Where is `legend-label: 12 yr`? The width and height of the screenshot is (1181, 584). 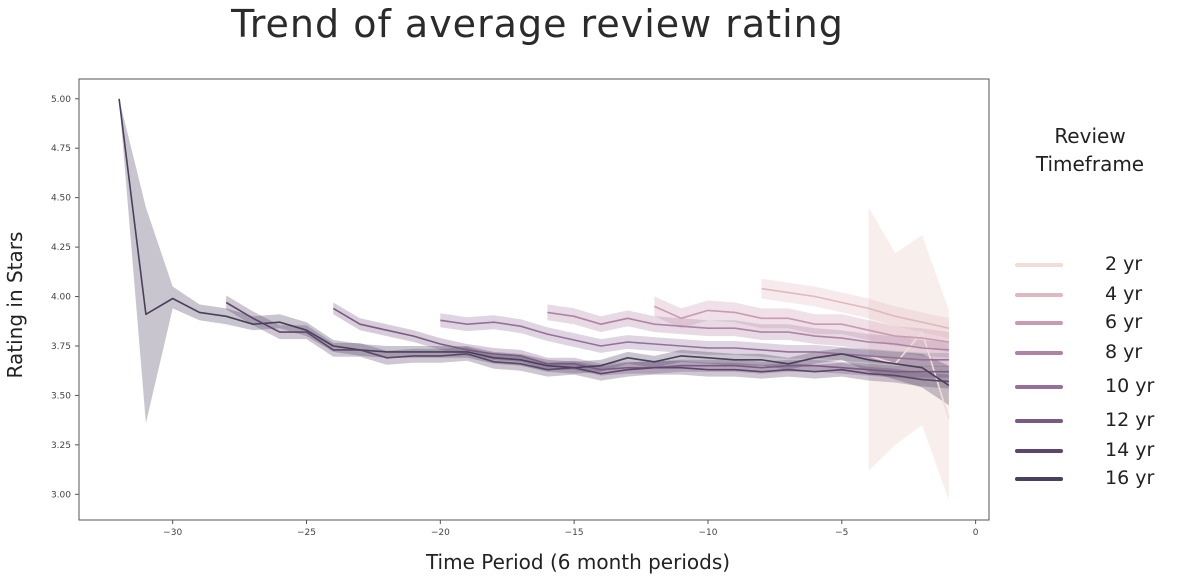
legend-label: 12 yr is located at coordinates (1130, 420).